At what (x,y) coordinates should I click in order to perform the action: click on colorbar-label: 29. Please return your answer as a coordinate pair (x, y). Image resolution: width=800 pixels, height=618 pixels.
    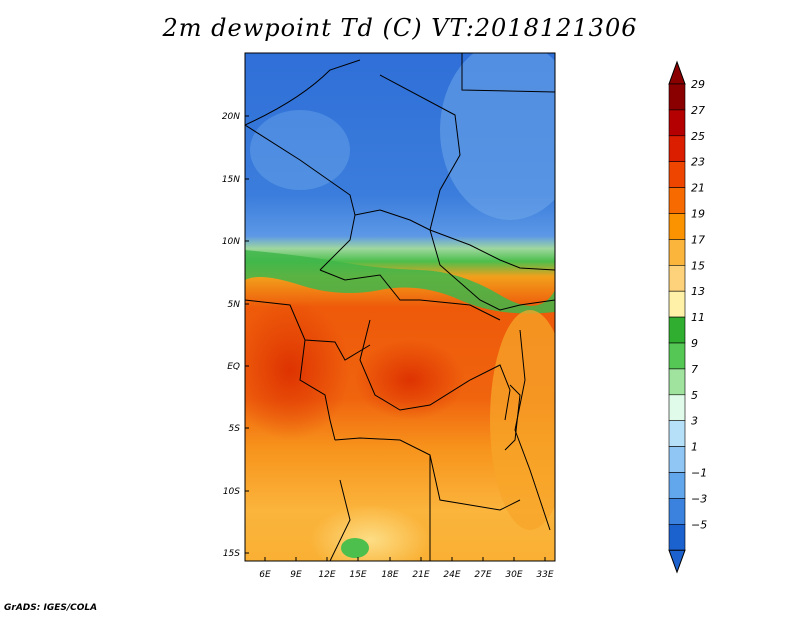
    Looking at the image, I should click on (698, 84).